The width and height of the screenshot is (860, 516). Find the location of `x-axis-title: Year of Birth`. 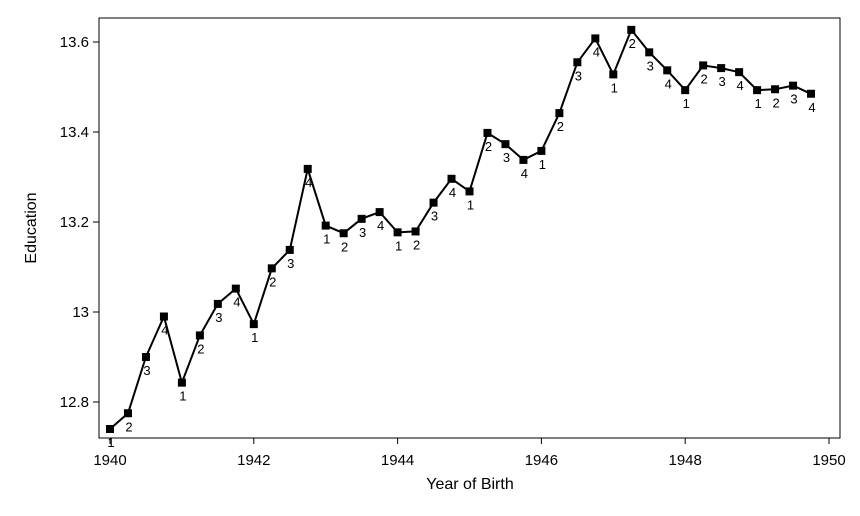

x-axis-title: Year of Birth is located at coordinates (469, 484).